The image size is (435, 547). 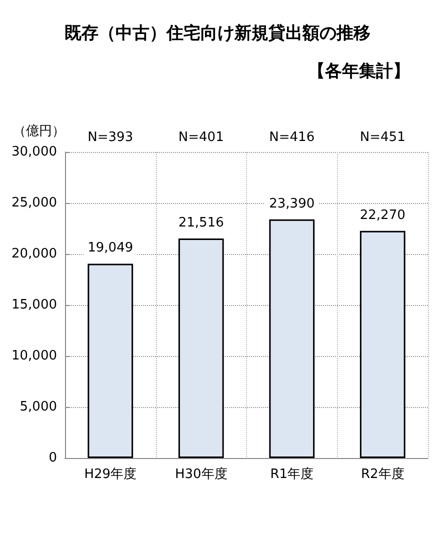 I want to click on y-axis-title: （億円）, so click(x=39, y=131).